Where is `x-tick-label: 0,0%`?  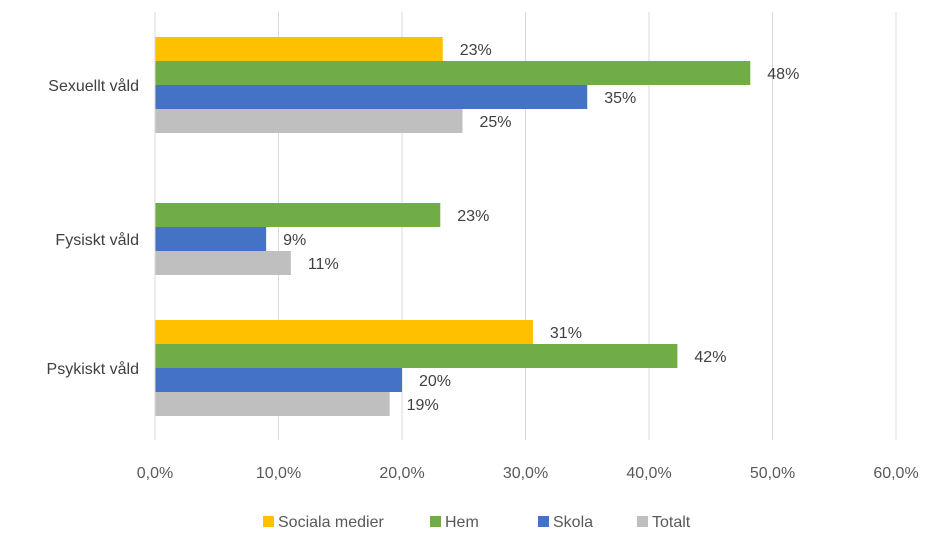
x-tick-label: 0,0% is located at coordinates (155, 473).